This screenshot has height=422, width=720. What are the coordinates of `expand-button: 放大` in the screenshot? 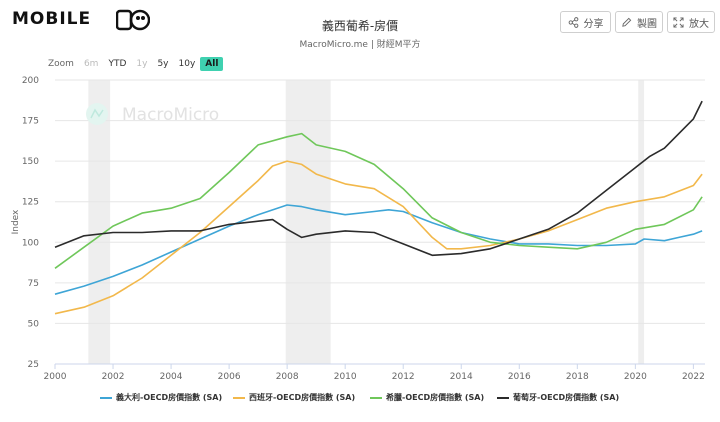 It's located at (691, 22).